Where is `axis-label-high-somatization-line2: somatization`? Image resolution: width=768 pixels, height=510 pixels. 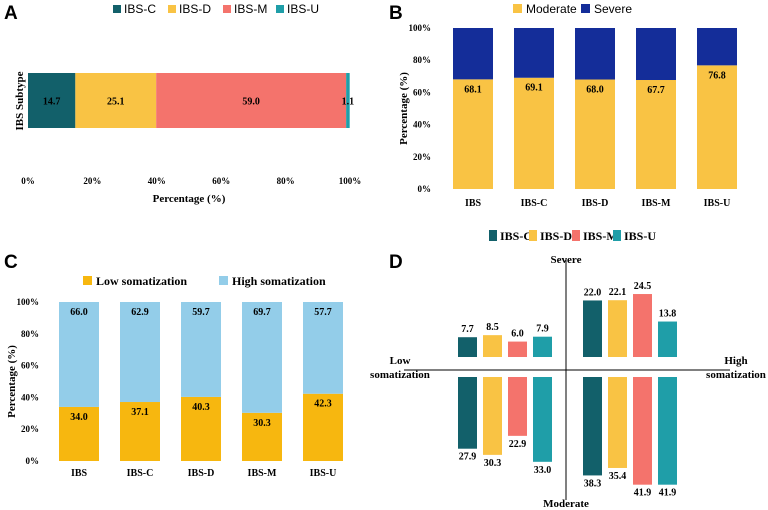
axis-label-high-somatization-line2: somatization is located at coordinates (736, 375).